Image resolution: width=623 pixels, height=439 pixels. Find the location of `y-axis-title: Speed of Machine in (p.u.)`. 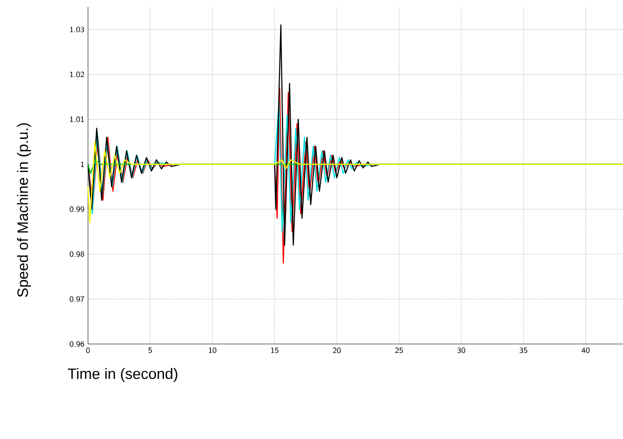

y-axis-title: Speed of Machine in (p.u.) is located at coordinates (24, 210).